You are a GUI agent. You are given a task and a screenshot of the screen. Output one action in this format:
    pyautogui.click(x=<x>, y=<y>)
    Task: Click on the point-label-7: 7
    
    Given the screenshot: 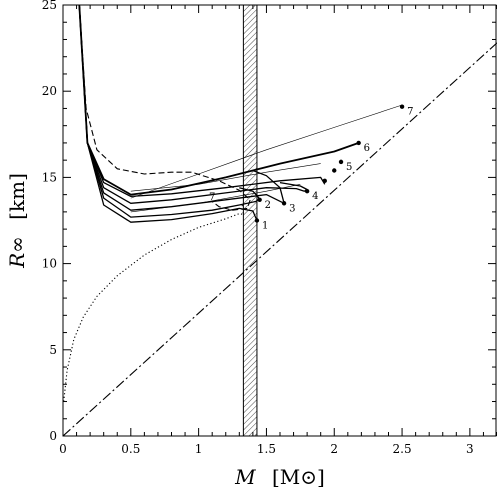 What is the action you would take?
    pyautogui.click(x=410, y=112)
    